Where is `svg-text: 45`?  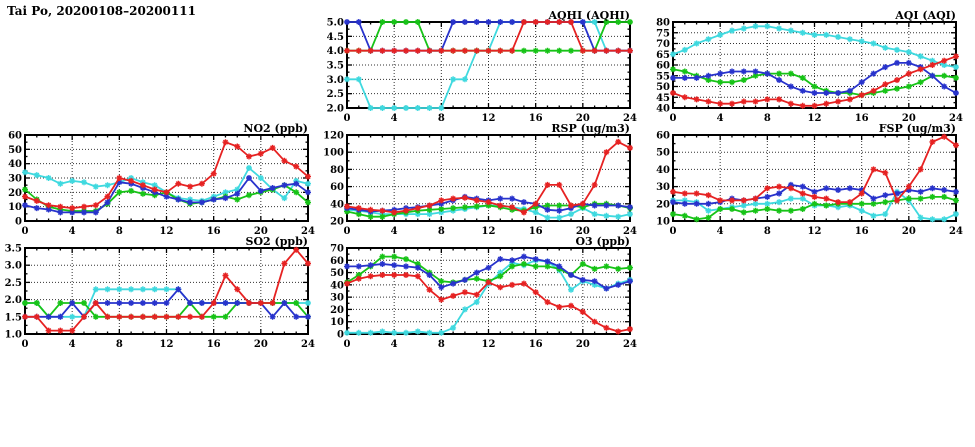
svg-text: 45 is located at coordinates (663, 98).